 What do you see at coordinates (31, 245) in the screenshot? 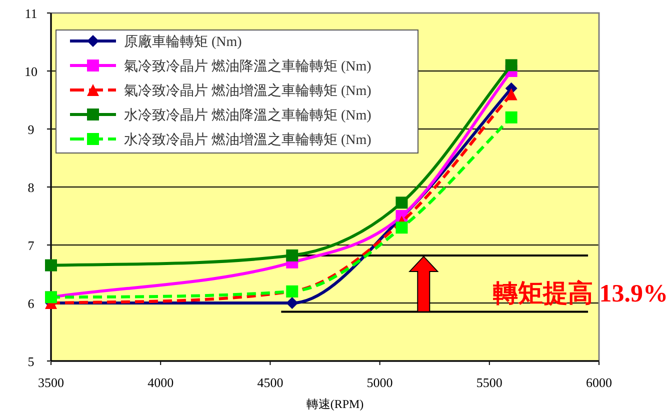
I see `y-tick-label: 7` at bounding box center [31, 245].